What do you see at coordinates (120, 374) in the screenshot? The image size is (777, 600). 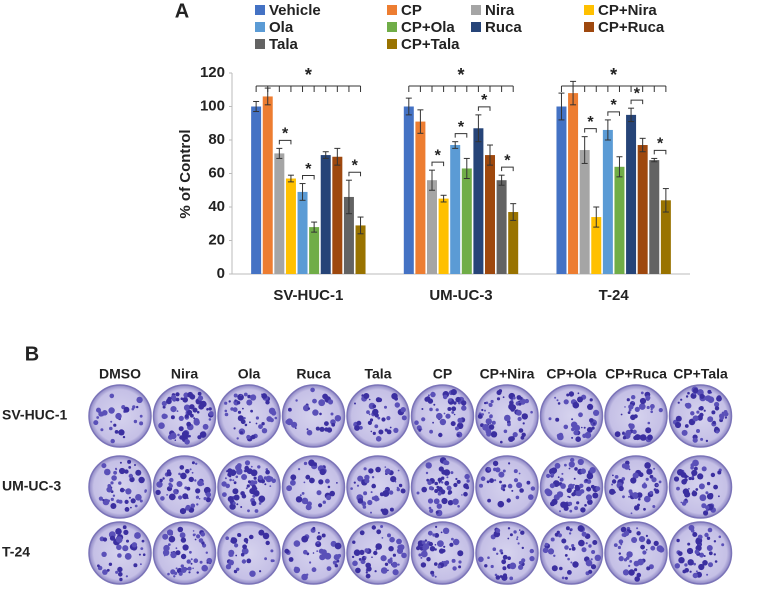 I see `column-label: DMSO` at bounding box center [120, 374].